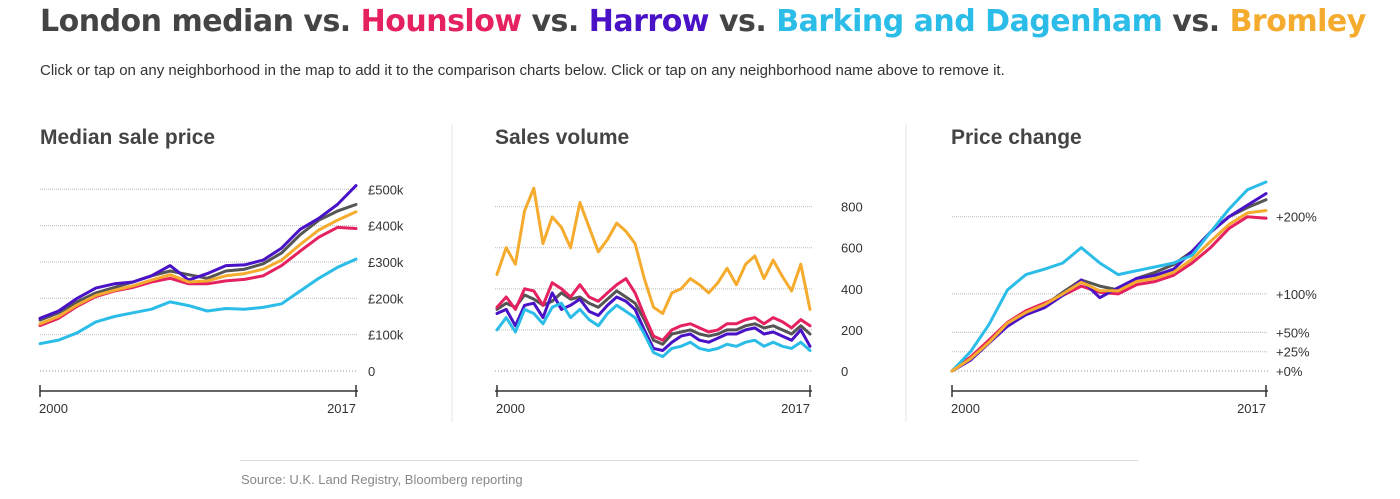 This screenshot has width=1400, height=499. Describe the element at coordinates (649, 21) in the screenshot. I see `neighborhood-name-harrow: Harrow` at that location.